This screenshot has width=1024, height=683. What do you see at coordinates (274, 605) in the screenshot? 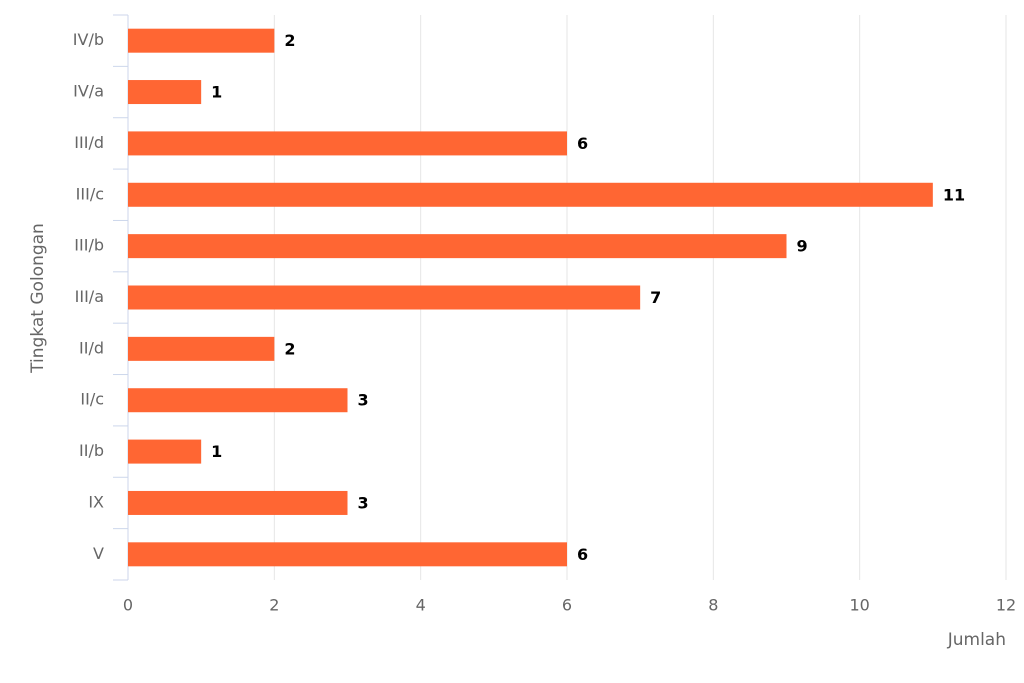
I see `x-tick-label: 2` at bounding box center [274, 605].